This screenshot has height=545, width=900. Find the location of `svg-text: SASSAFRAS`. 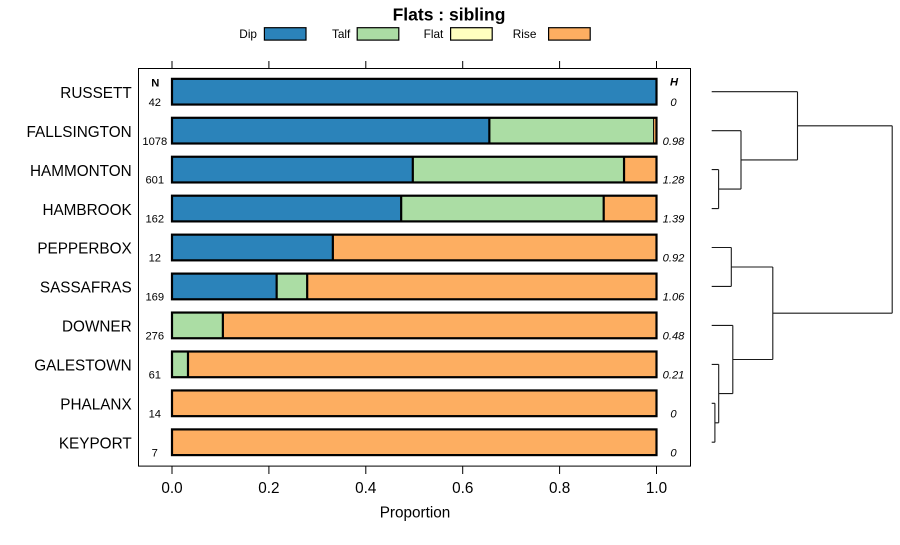

svg-text: SASSAFRAS is located at coordinates (86, 288).